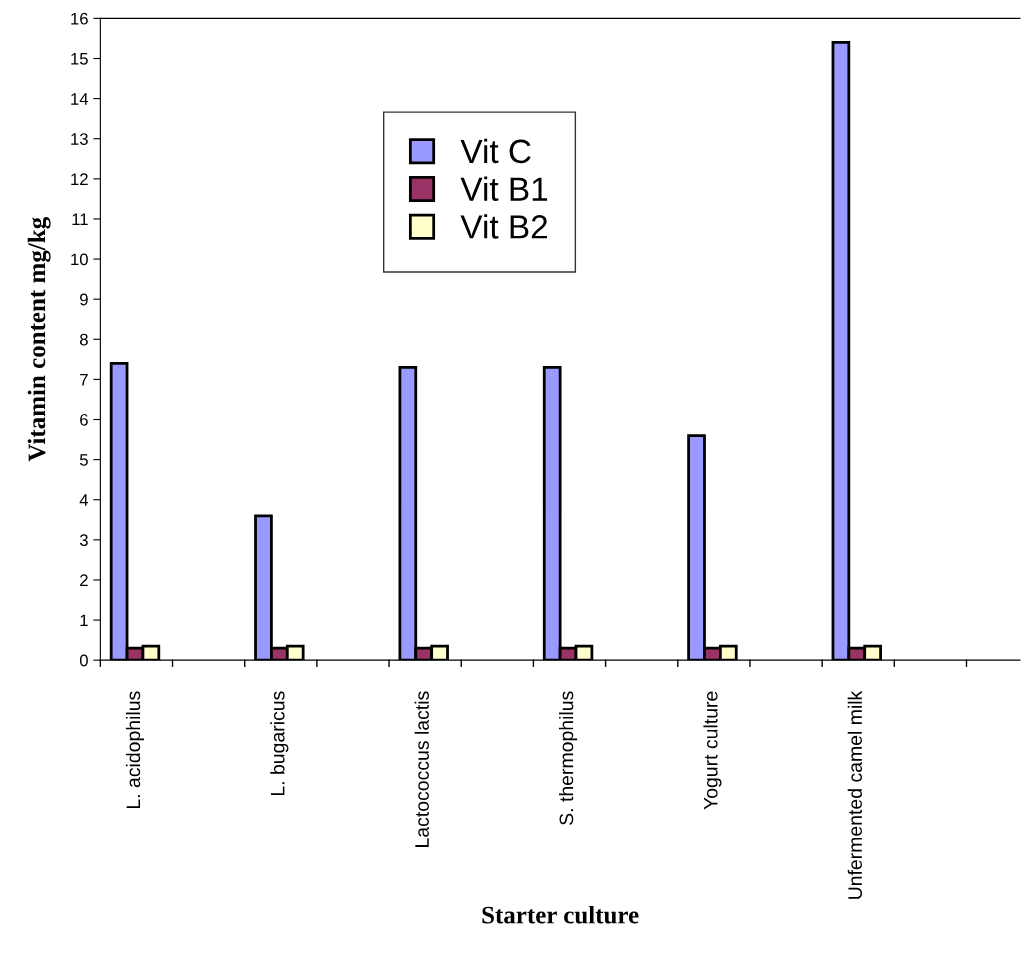  What do you see at coordinates (83, 540) in the screenshot?
I see `y-tick-label: 3` at bounding box center [83, 540].